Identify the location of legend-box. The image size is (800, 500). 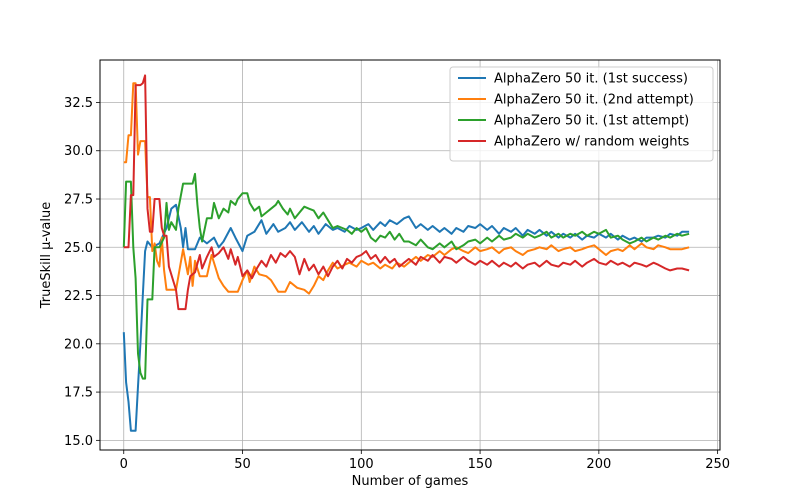
(581, 114).